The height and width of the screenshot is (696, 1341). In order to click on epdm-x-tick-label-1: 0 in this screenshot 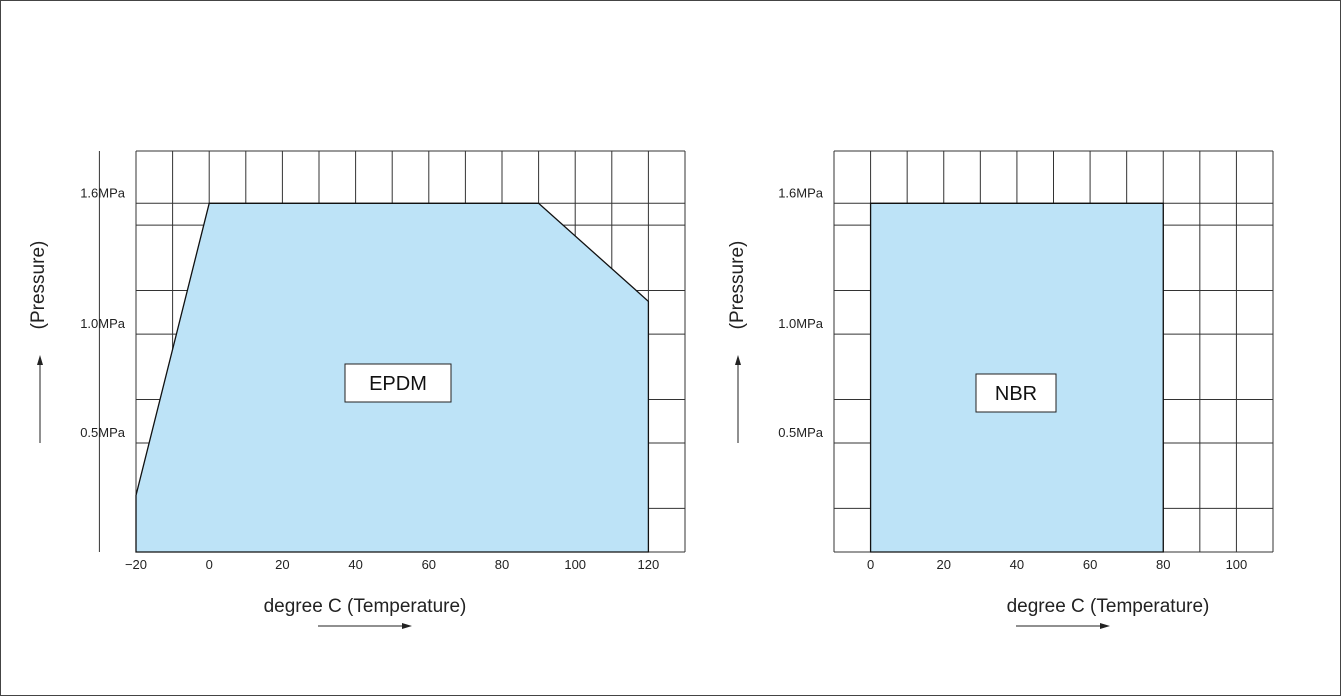, I will do `click(209, 564)`.